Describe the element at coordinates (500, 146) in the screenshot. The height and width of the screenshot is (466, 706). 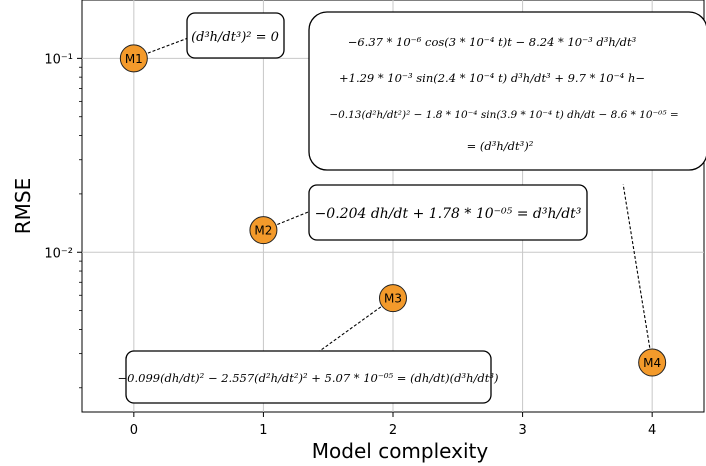
I see `equation-m4-line-4: = (d³h/dt³)²` at that location.